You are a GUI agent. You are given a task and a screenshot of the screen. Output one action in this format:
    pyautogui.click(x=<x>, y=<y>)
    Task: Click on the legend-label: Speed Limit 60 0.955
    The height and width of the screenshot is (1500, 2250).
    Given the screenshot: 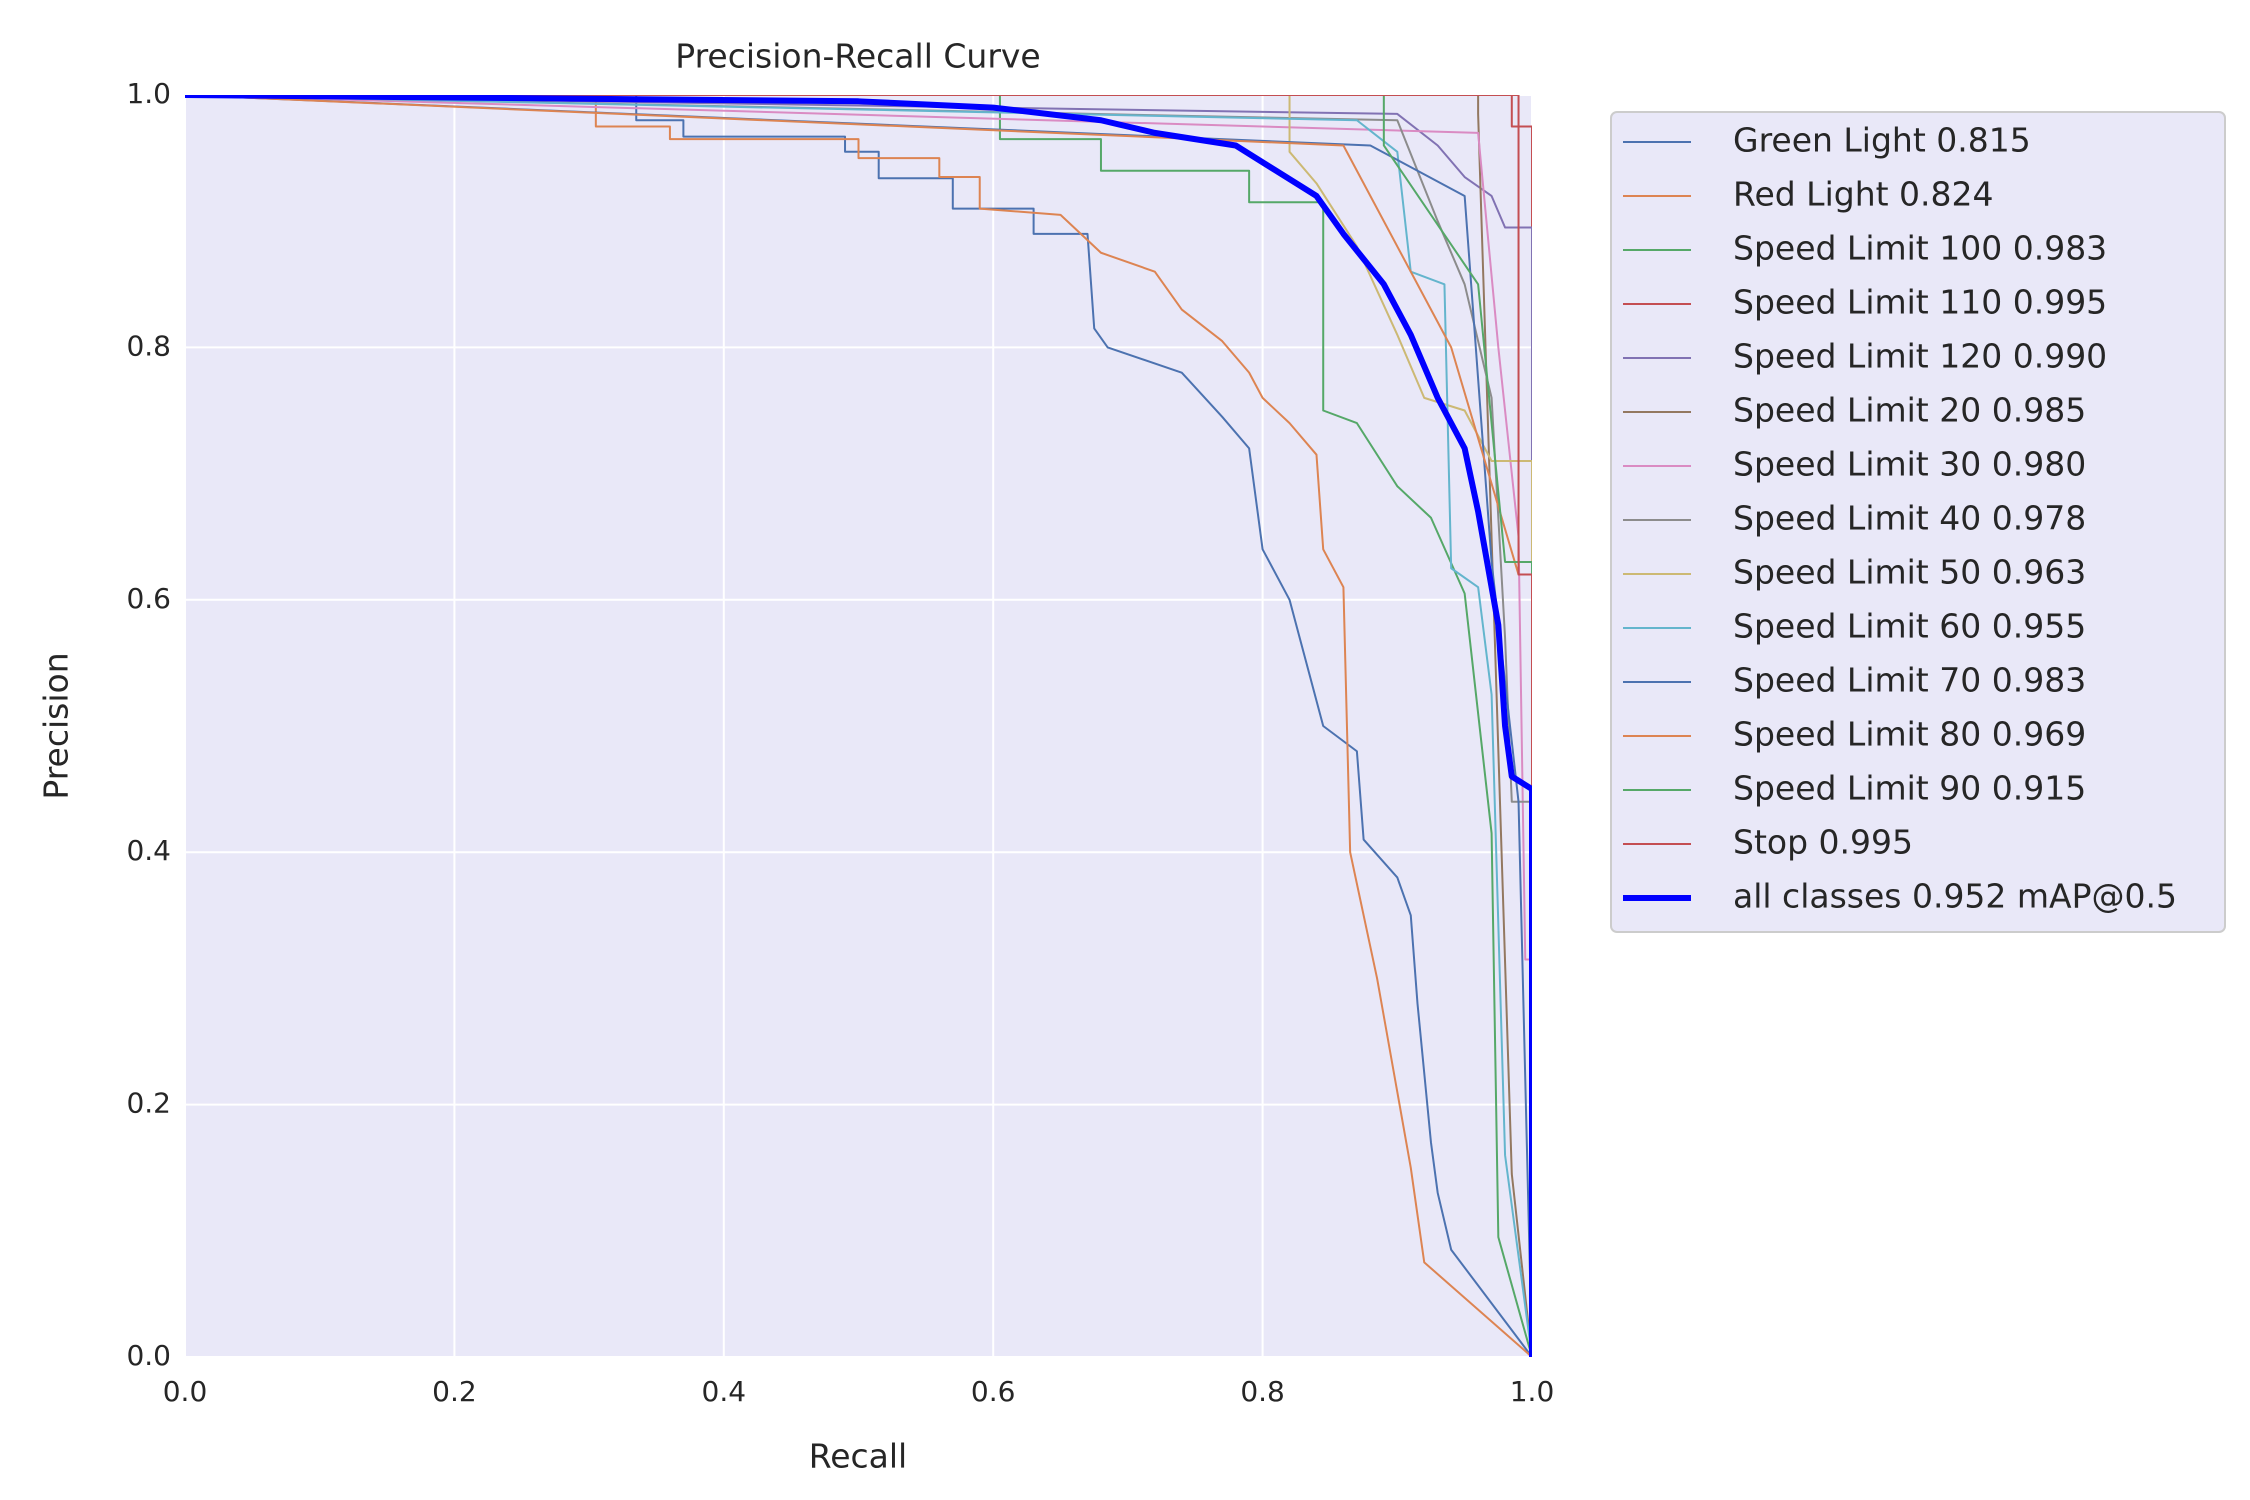 What is the action you would take?
    pyautogui.click(x=1909, y=626)
    